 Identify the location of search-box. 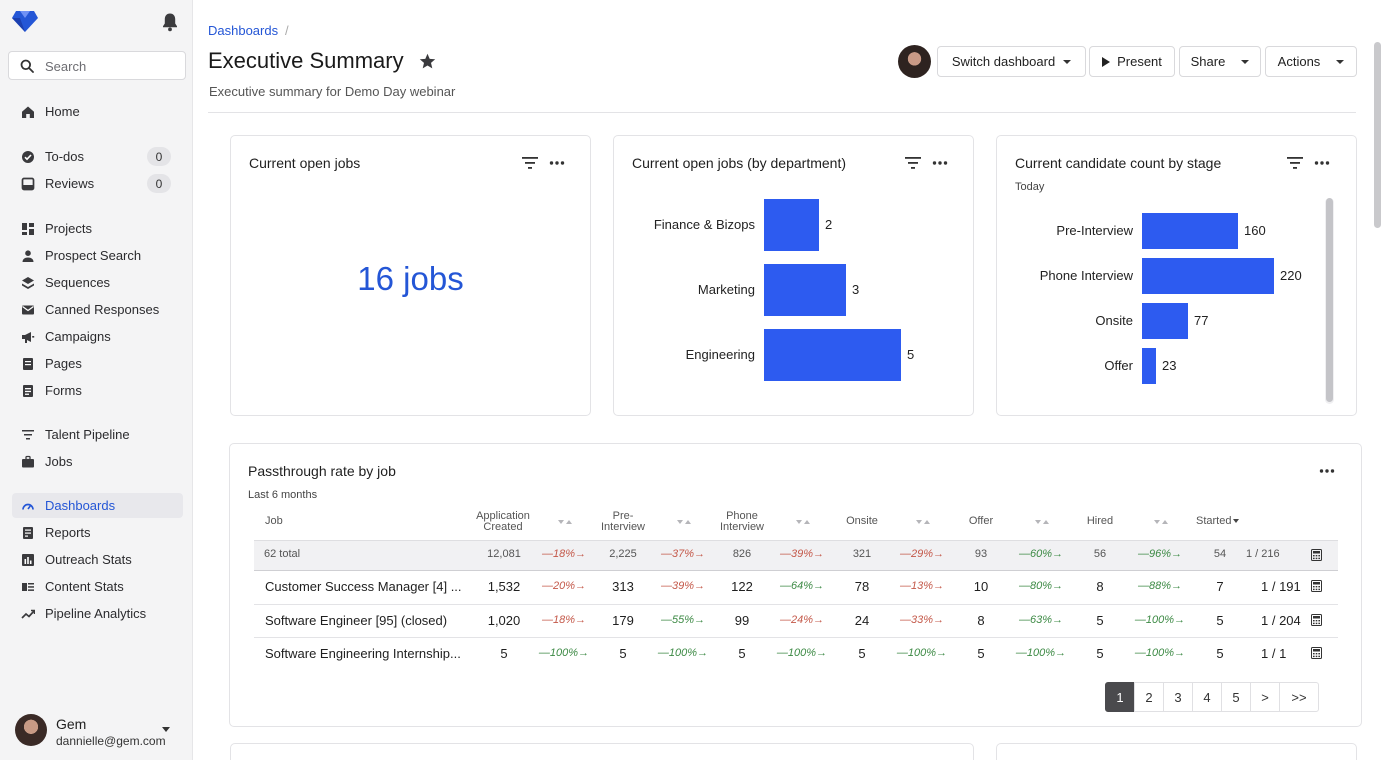
(97, 65).